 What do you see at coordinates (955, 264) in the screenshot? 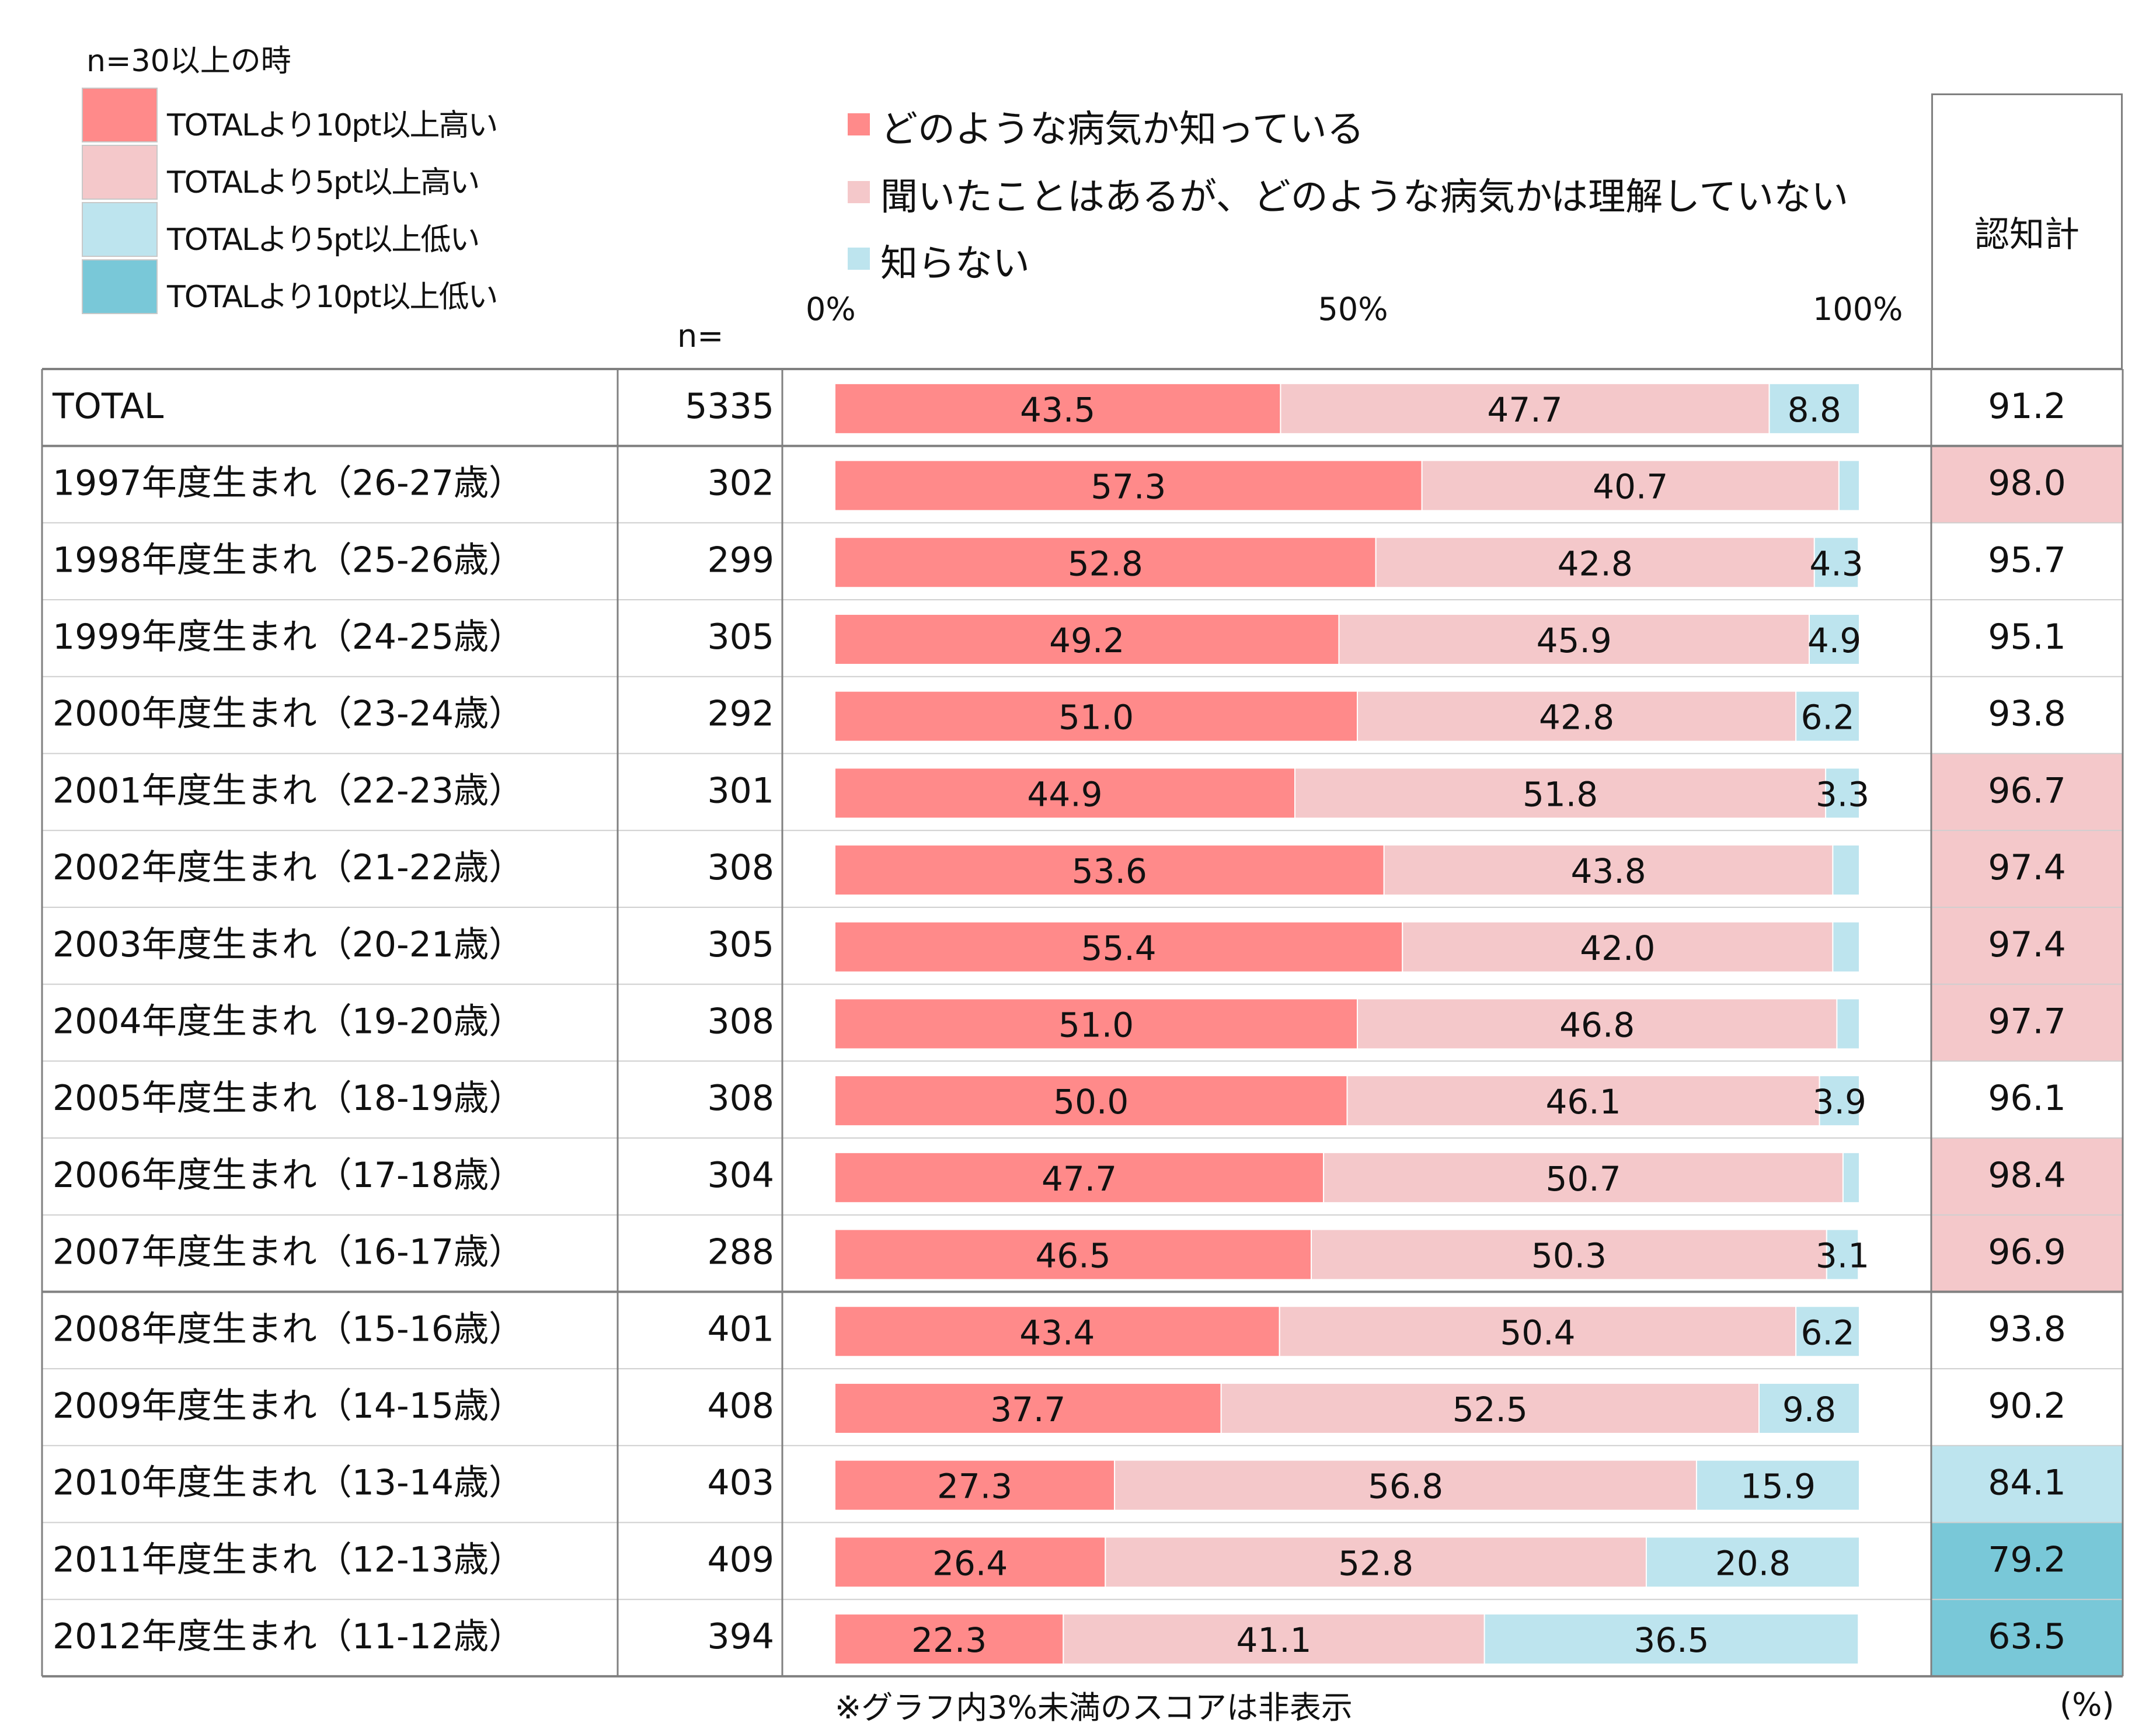
I see `series-legend-label: 知らない` at bounding box center [955, 264].